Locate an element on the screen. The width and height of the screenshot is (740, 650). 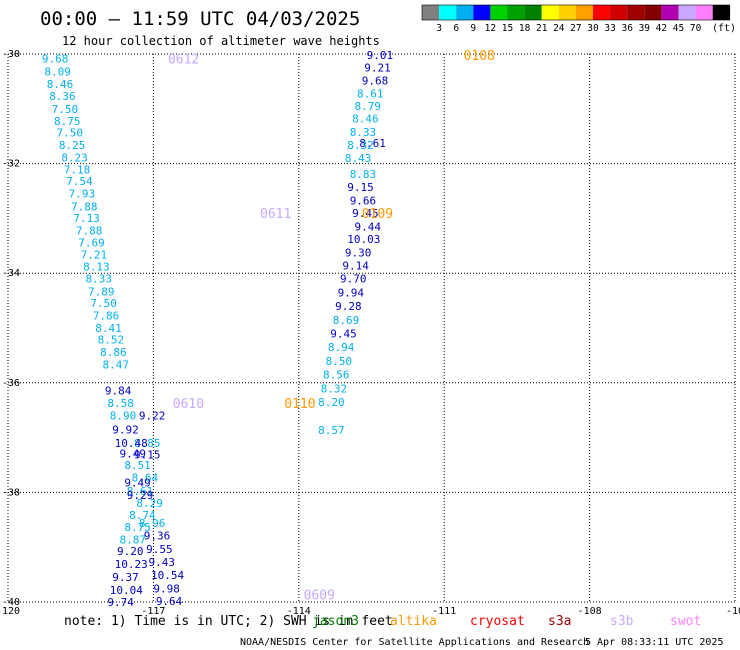
color-scale-label: 27 is located at coordinates (575, 28).